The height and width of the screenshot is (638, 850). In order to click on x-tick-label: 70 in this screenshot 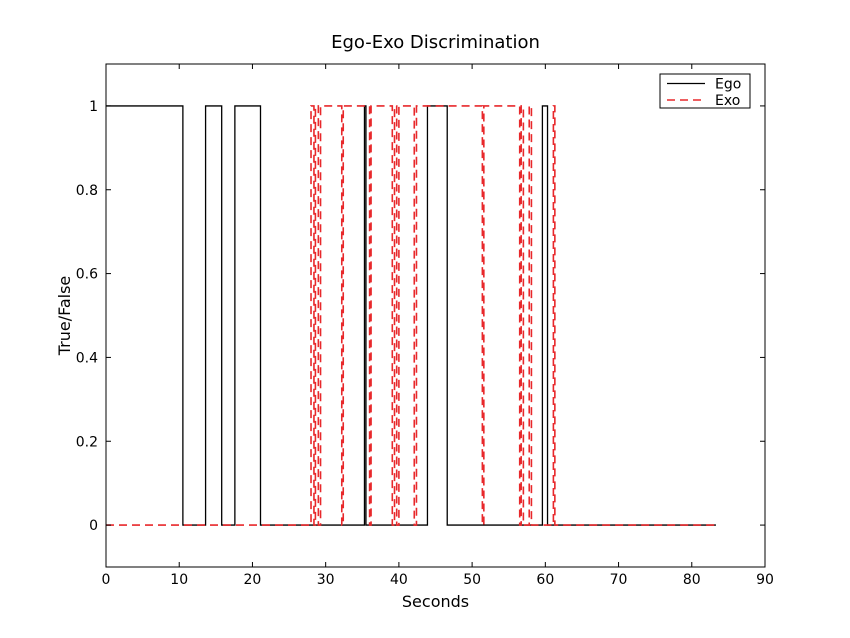, I will do `click(619, 580)`.